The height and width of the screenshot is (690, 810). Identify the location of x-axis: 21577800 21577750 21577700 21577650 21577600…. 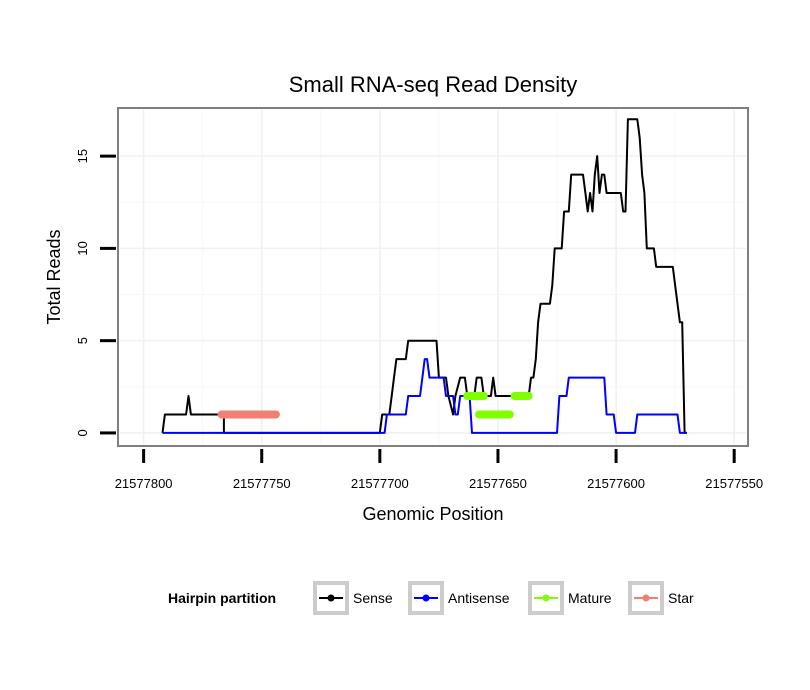
(439, 470).